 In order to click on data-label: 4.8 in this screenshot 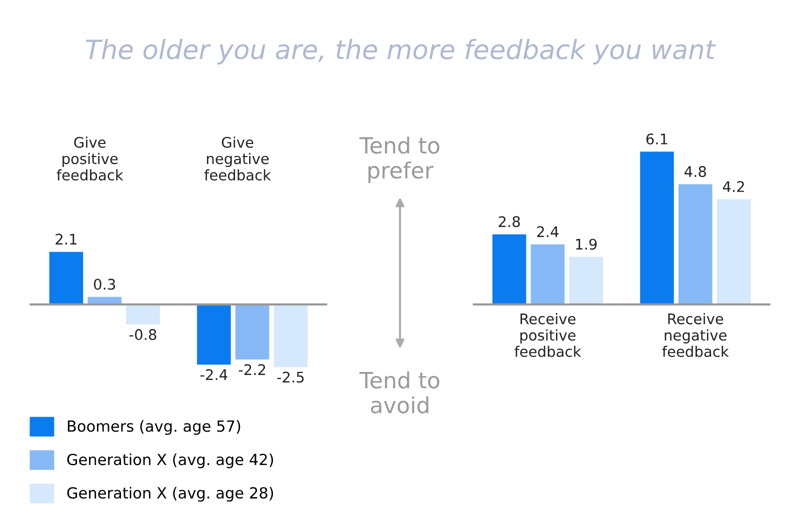, I will do `click(695, 172)`.